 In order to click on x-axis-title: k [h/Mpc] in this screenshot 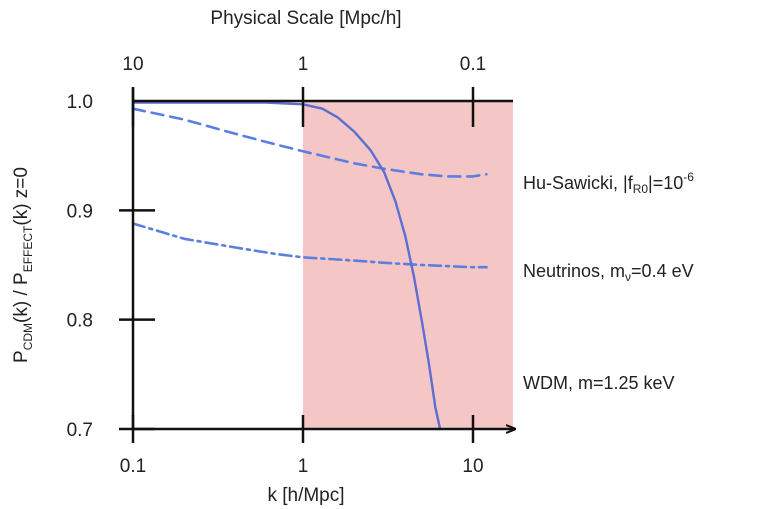, I will do `click(305, 495)`.